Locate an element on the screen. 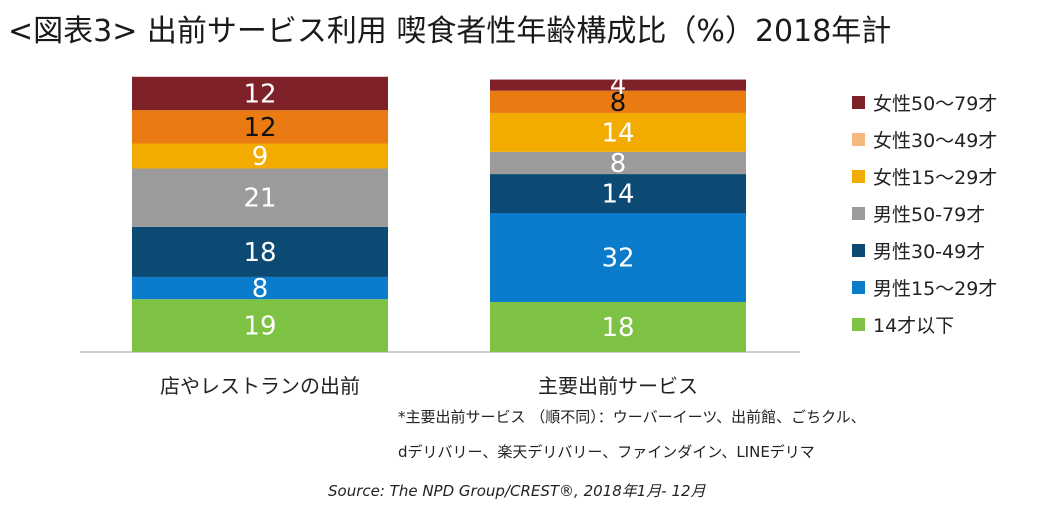  legend-item-4: 男性30-49才 is located at coordinates (924, 250).